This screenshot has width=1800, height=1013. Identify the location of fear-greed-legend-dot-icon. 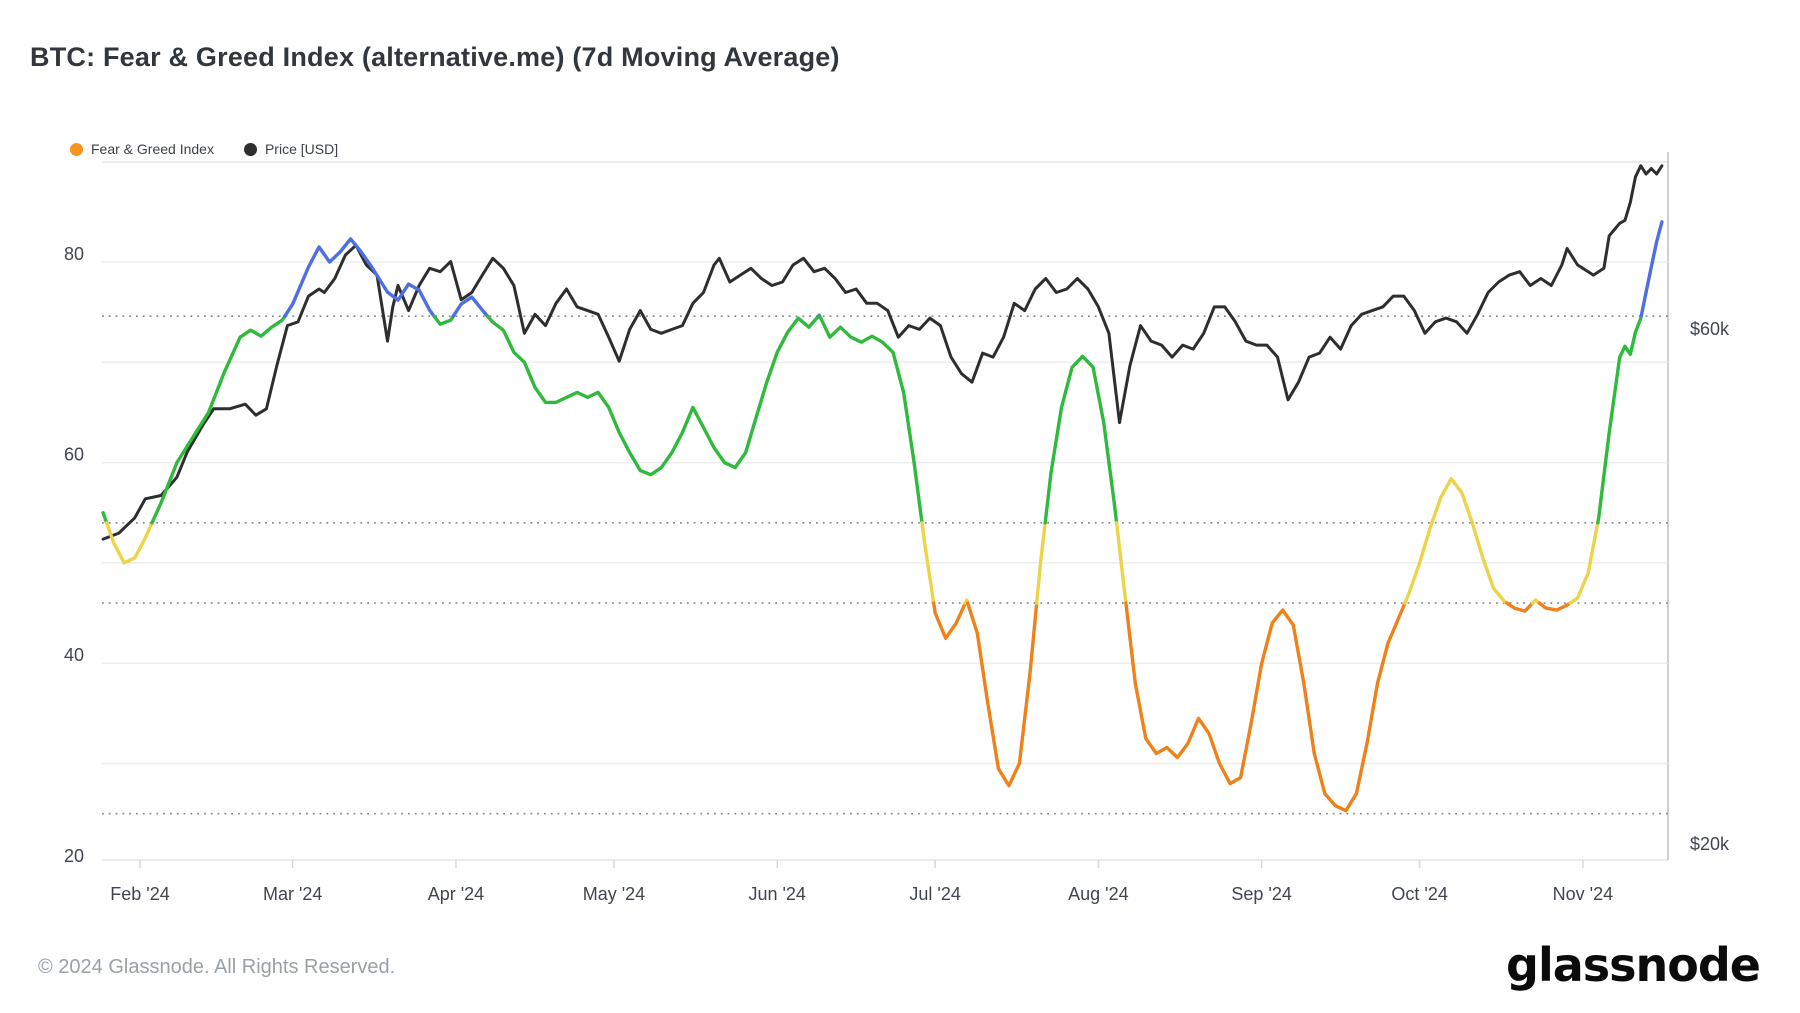
(76, 149).